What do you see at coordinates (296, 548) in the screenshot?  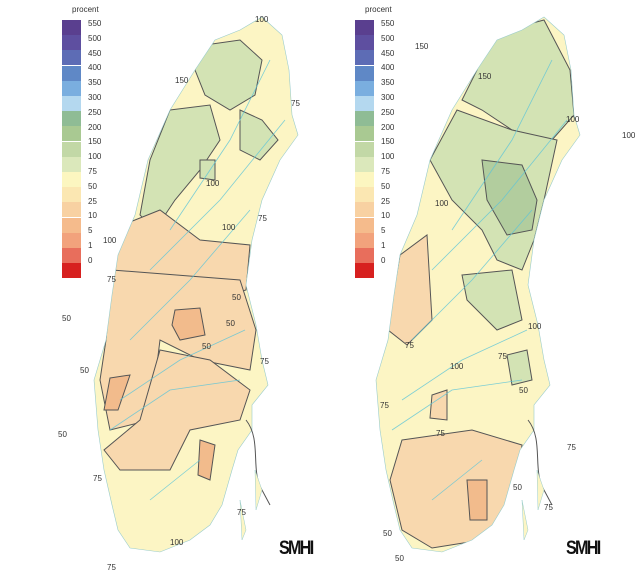 I see `smhi-logo-left: SMHI` at bounding box center [296, 548].